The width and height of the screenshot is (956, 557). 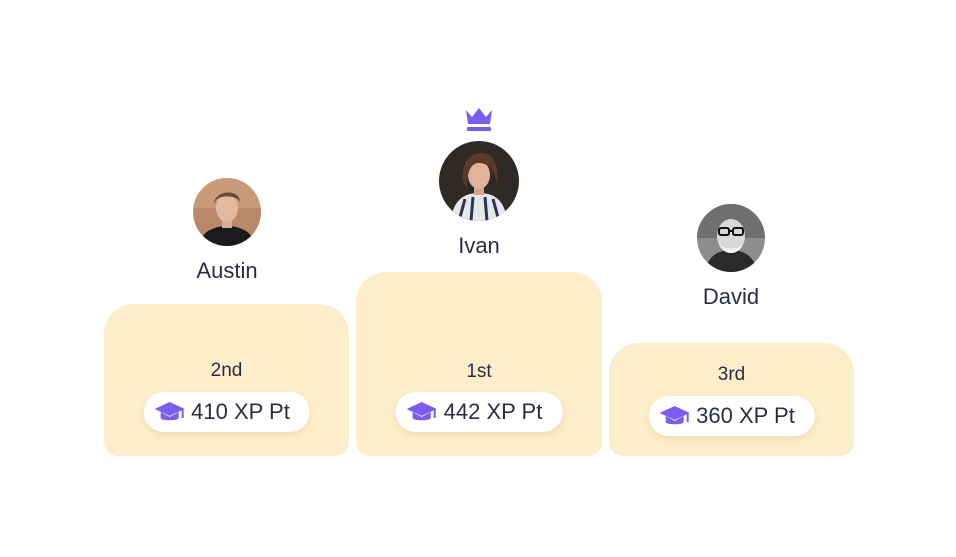 What do you see at coordinates (240, 411) in the screenshot?
I see `score-value: 410 XP Pt` at bounding box center [240, 411].